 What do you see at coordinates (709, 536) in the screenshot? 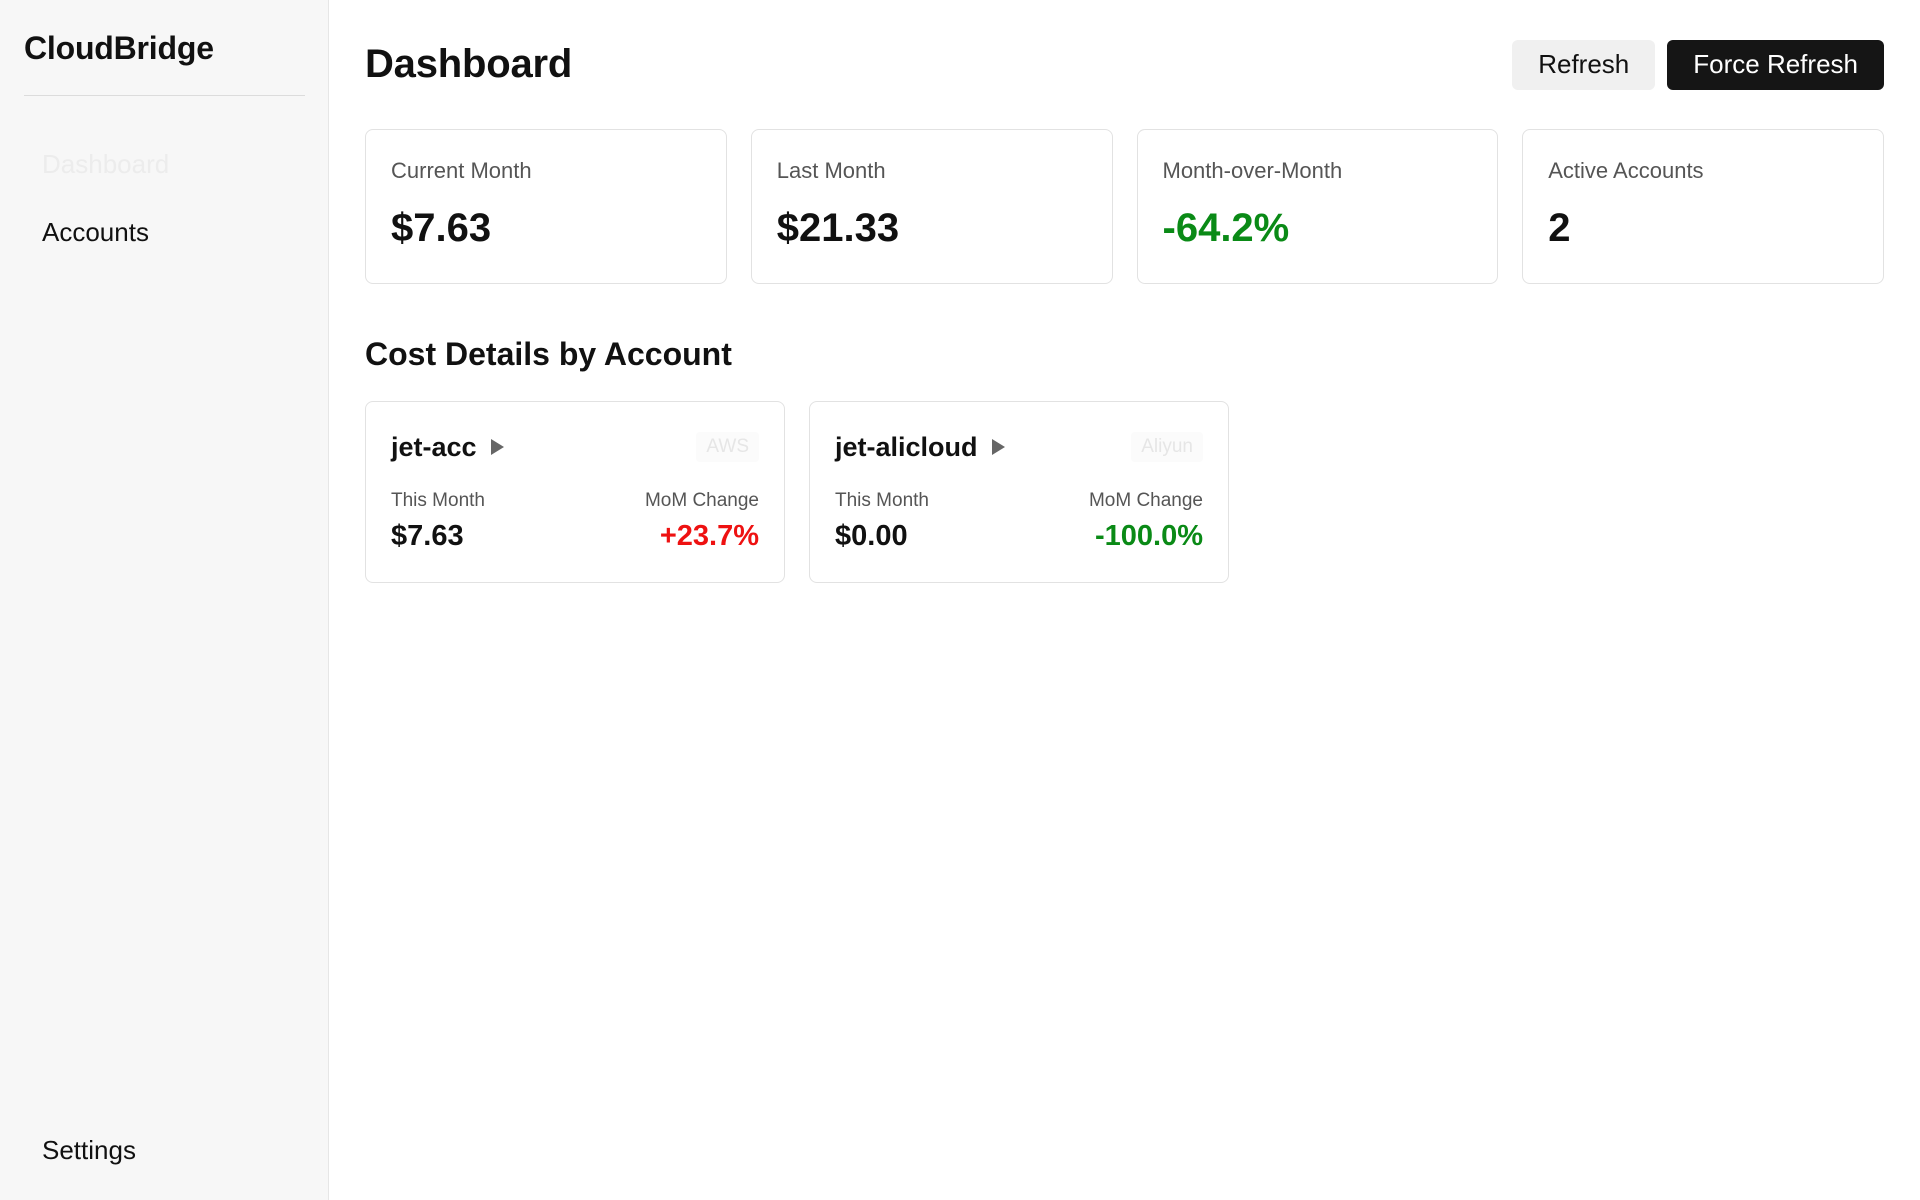
I see `metric-value: +23.7%` at bounding box center [709, 536].